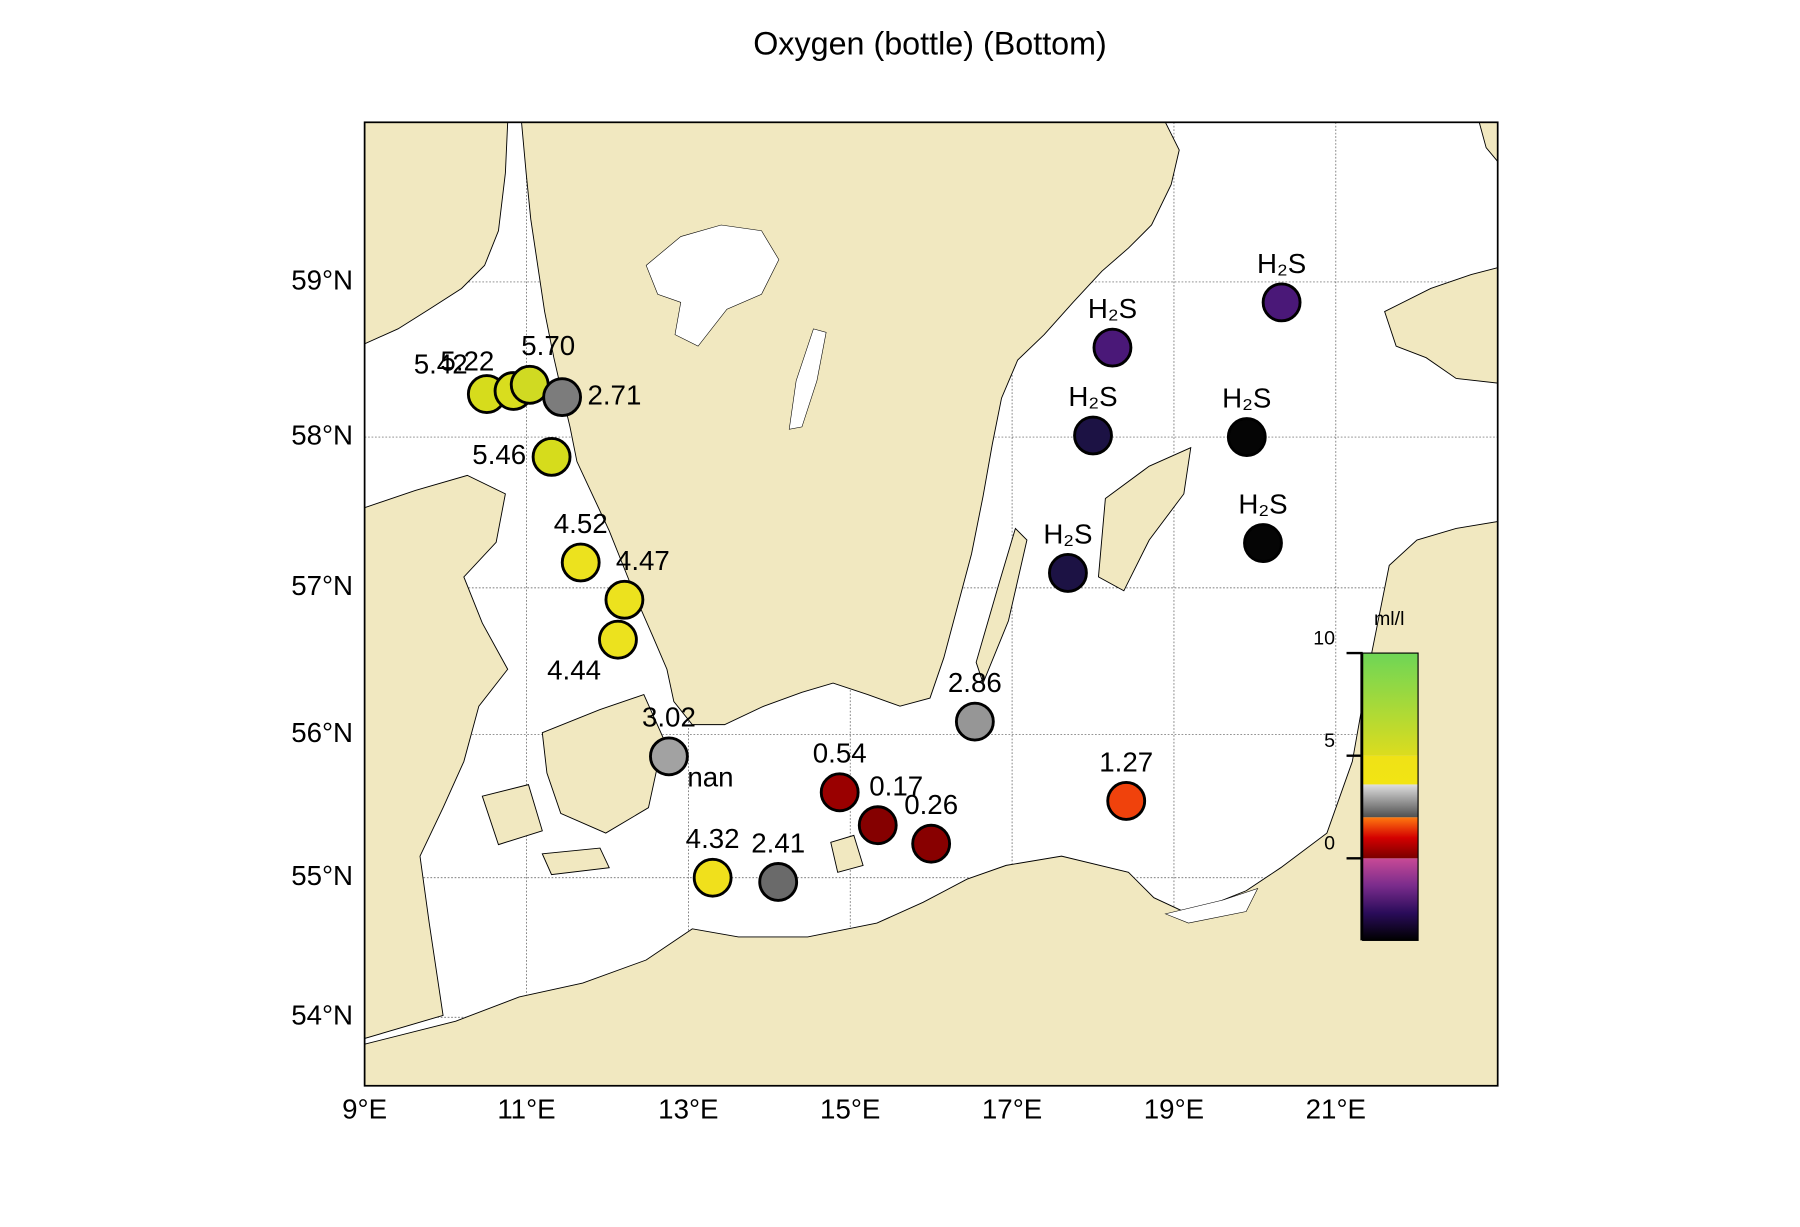 The height and width of the screenshot is (1227, 1800). I want to click on station-label: 3.02, so click(669, 717).